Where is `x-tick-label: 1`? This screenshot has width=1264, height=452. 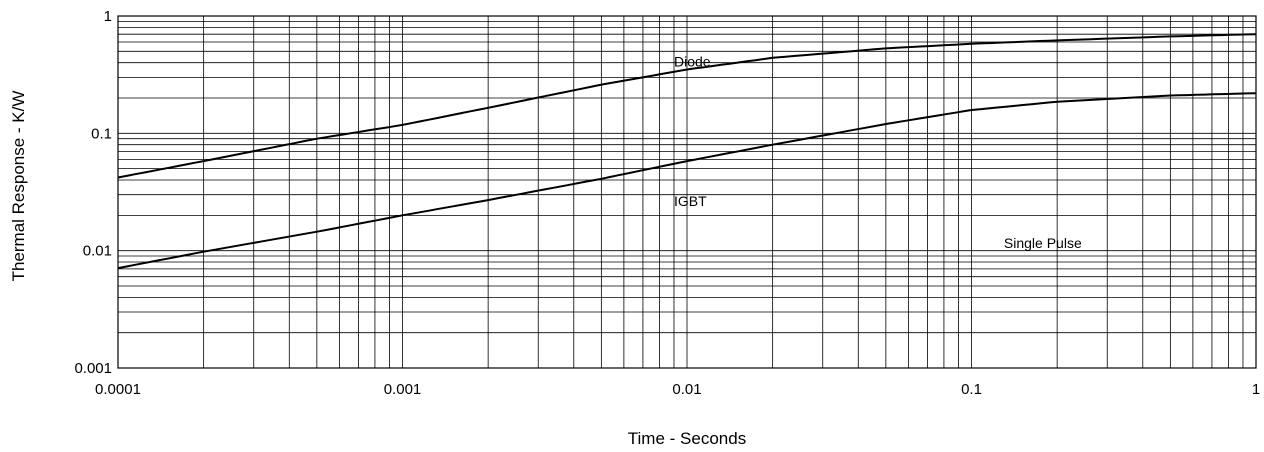
x-tick-label: 1 is located at coordinates (1256, 389).